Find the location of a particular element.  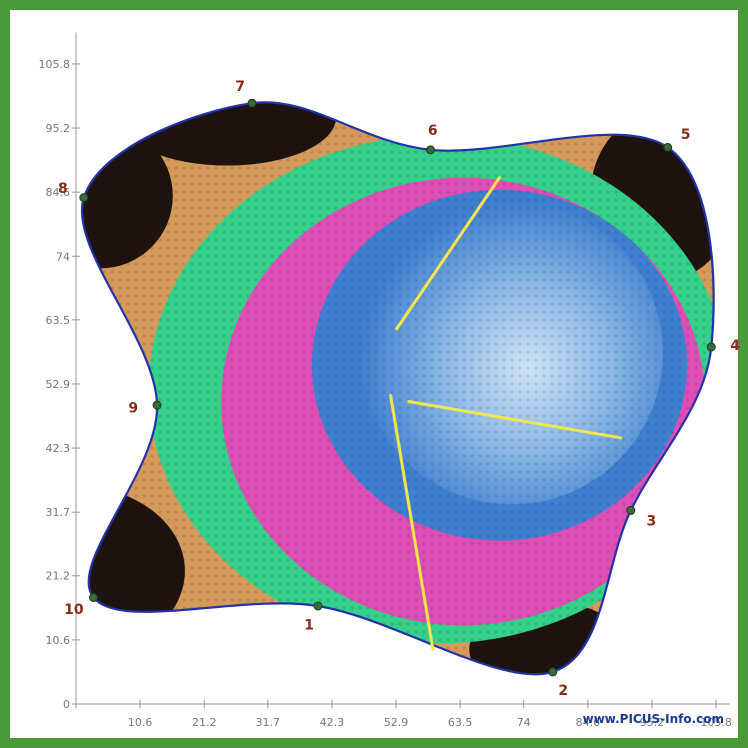

y-tick-label: 42.3 is located at coordinates (58, 448).